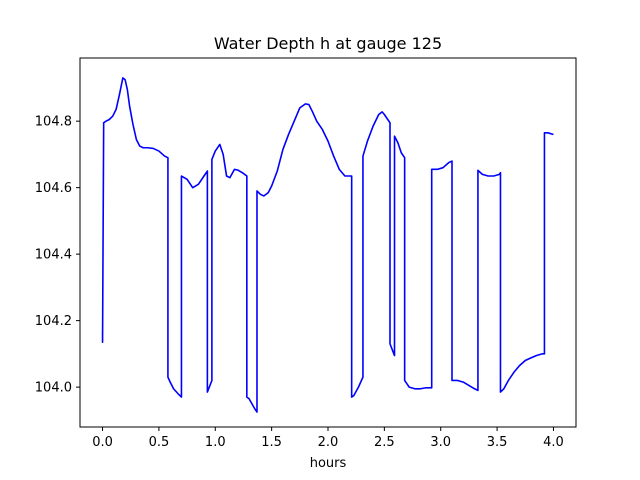  What do you see at coordinates (384, 442) in the screenshot?
I see `x-tick-label: 2.5` at bounding box center [384, 442].